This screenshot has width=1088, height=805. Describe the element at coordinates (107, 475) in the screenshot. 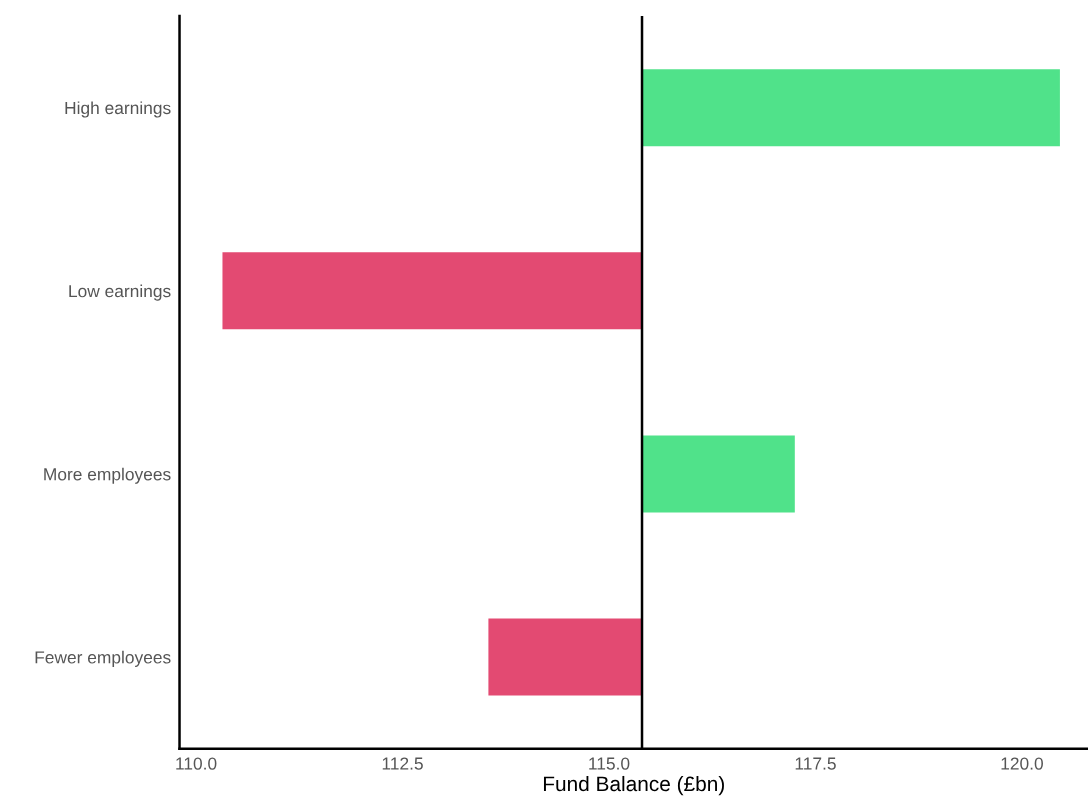

I see `y-tick-label: More employees` at that location.